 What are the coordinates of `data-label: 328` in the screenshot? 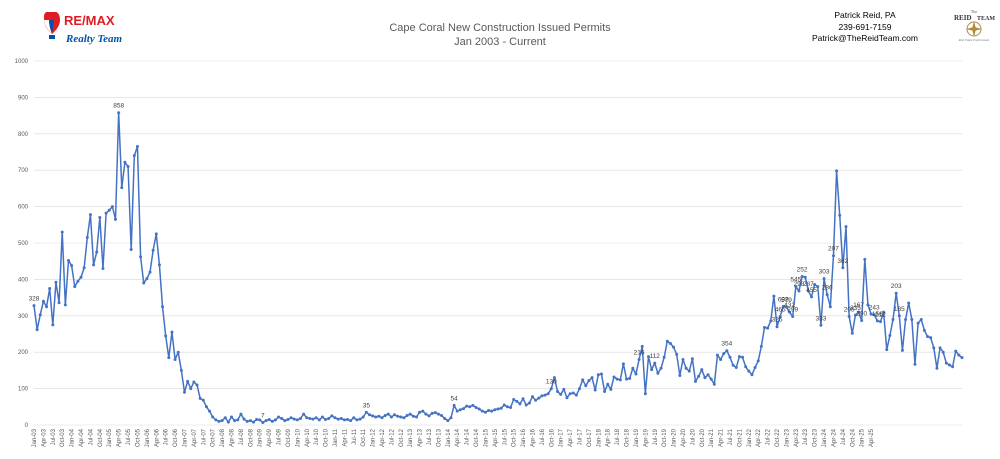 It's located at (34, 299).